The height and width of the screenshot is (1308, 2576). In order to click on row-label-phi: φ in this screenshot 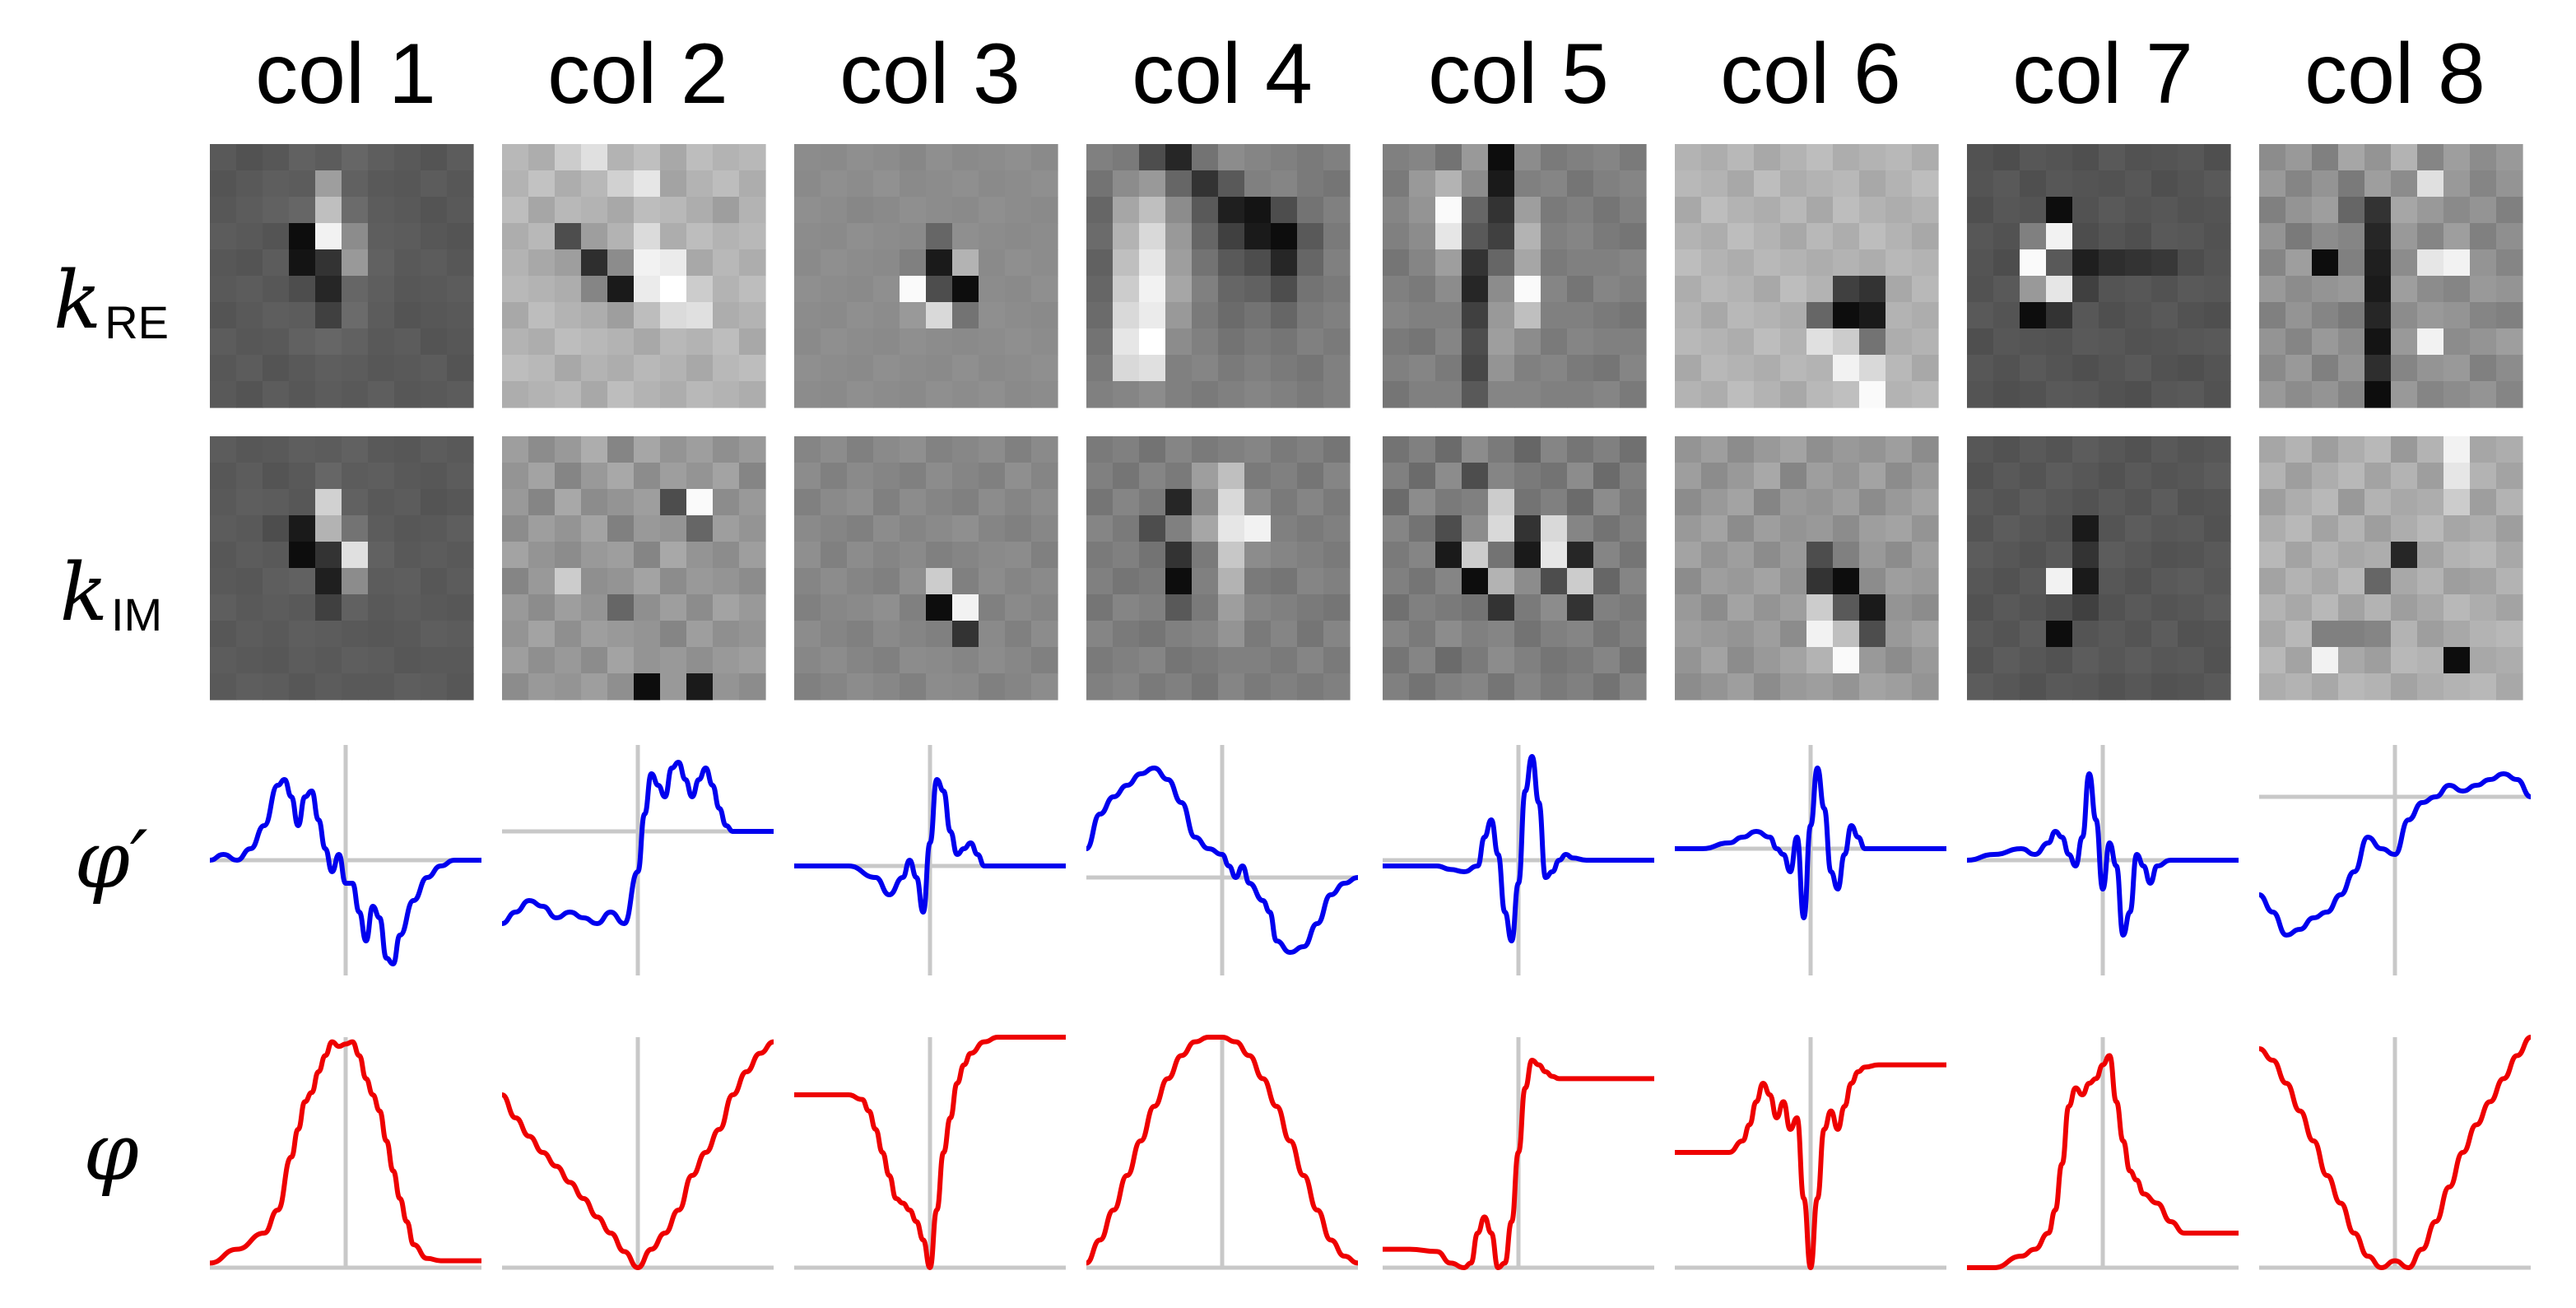, I will do `click(111, 1152)`.